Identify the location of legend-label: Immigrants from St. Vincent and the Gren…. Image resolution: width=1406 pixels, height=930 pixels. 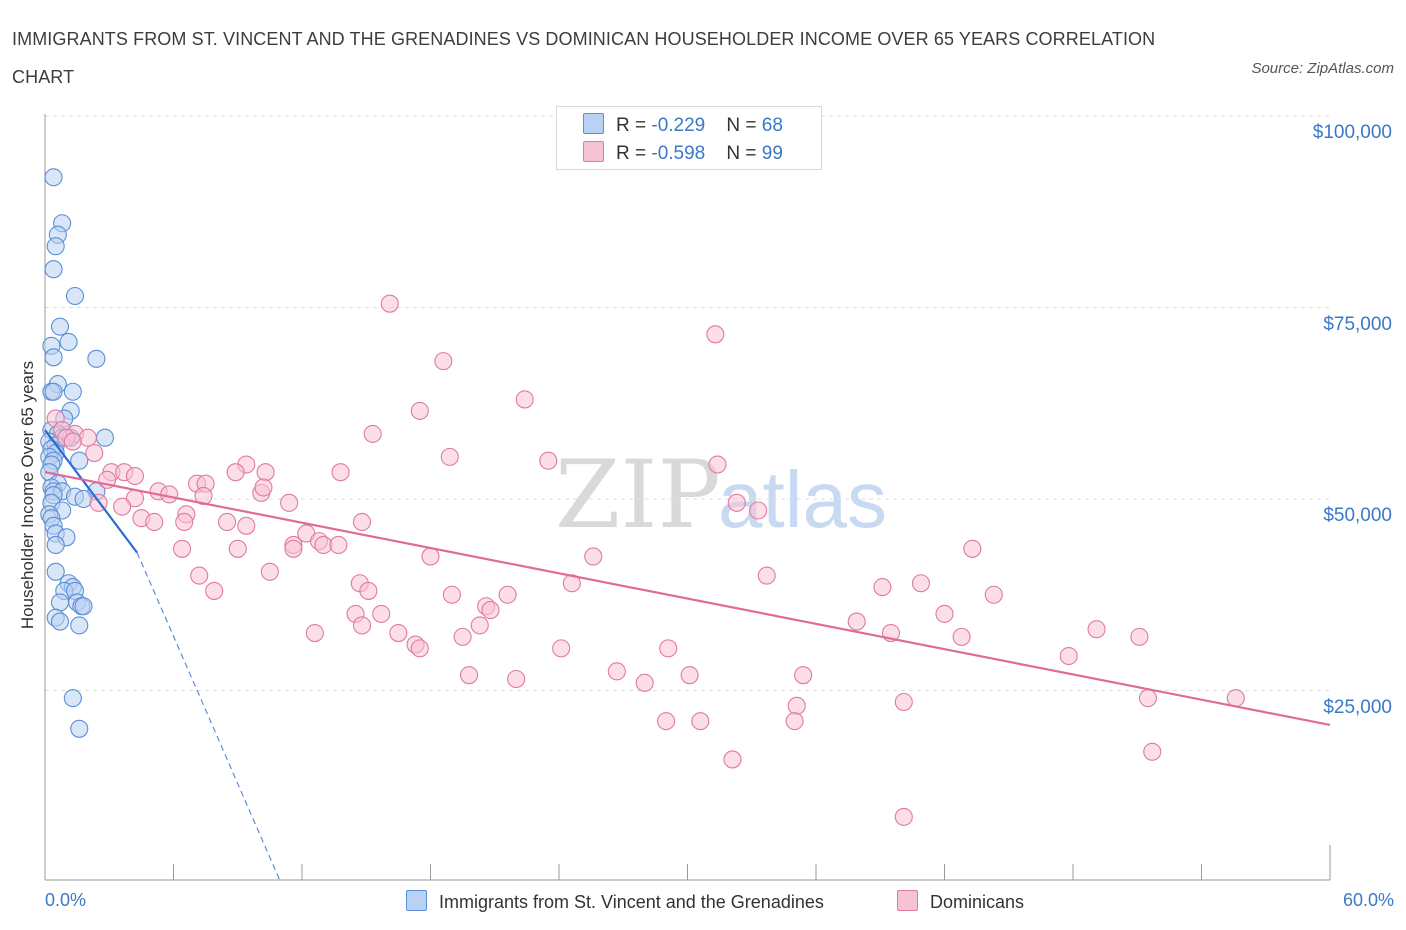
(631, 902).